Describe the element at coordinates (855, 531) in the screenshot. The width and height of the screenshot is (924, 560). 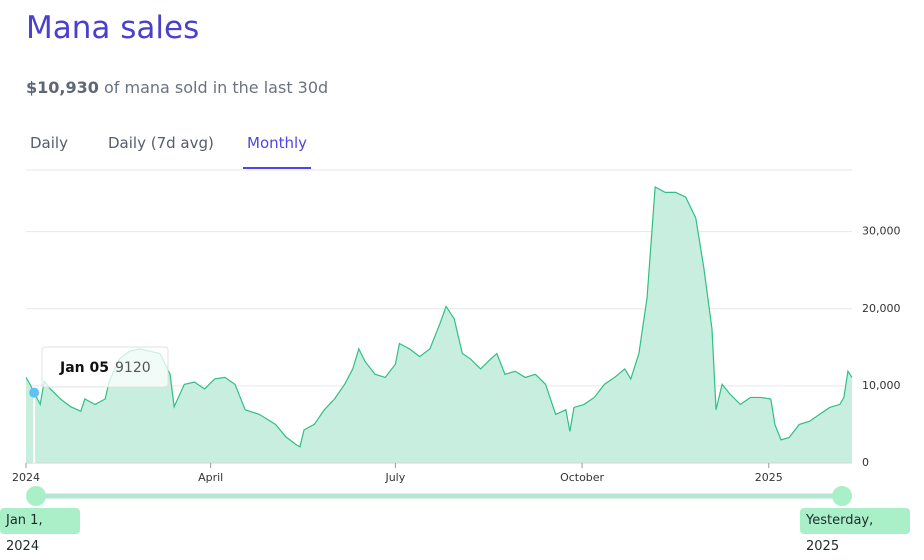
I see `range-end-label: Yesterday, 2025` at that location.